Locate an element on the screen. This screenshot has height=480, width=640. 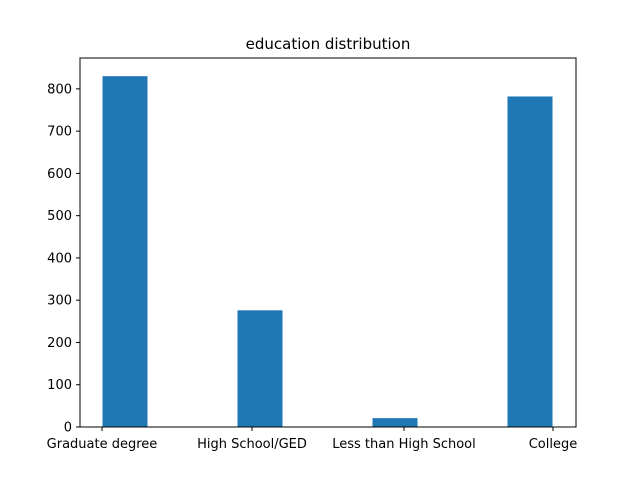
y-tick-label: 400 is located at coordinates (59, 258).